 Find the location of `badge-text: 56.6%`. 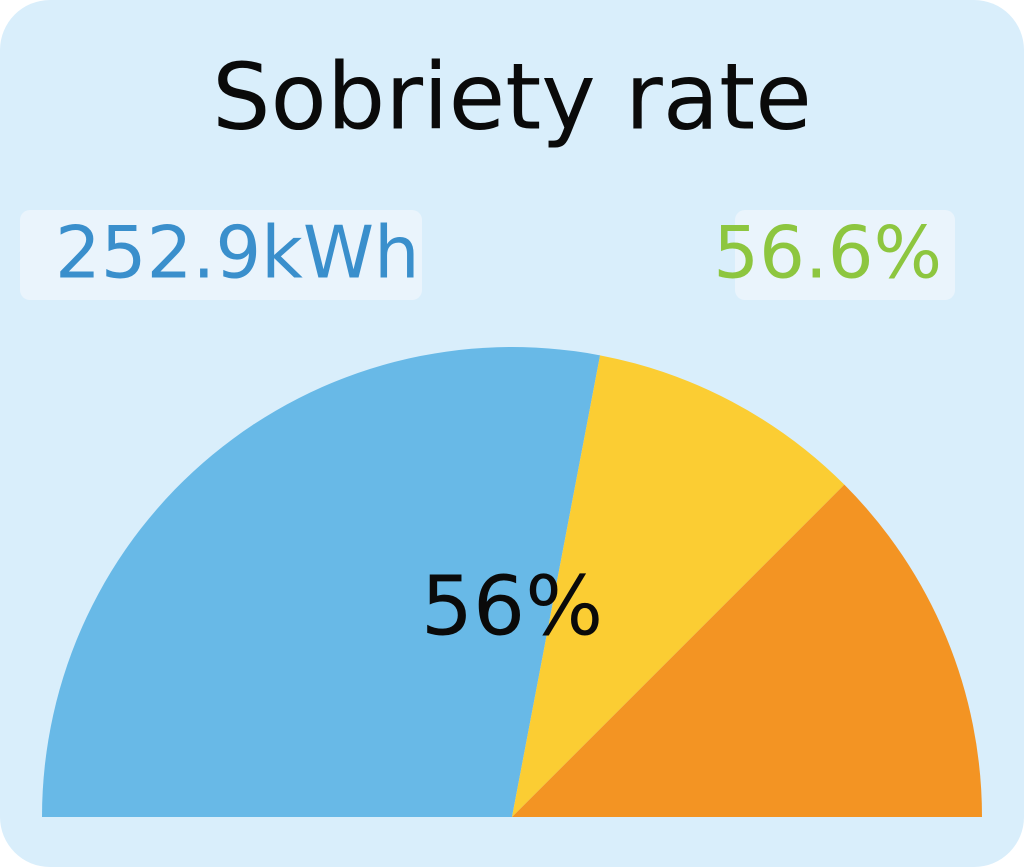

badge-text: 56.6% is located at coordinates (827, 253).